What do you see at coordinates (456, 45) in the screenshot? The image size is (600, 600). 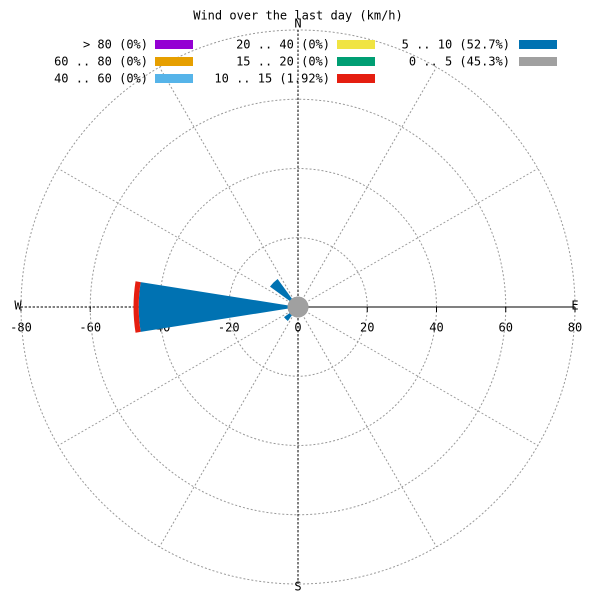 I see `legend-label: 5 .. 10 (52.7%)` at bounding box center [456, 45].